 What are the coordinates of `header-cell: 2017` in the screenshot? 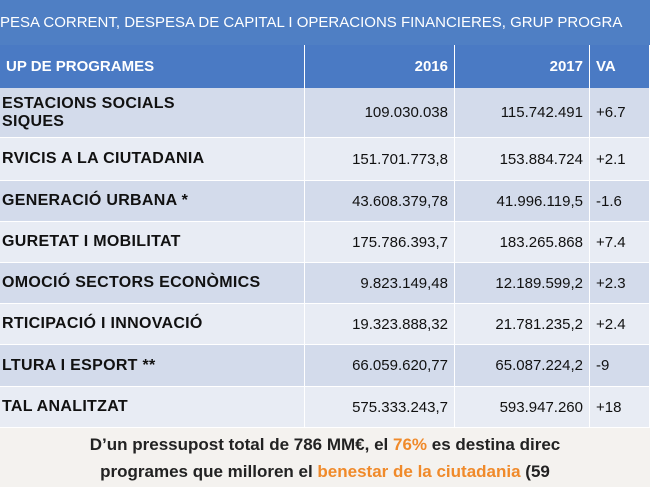 It's located at (522, 66).